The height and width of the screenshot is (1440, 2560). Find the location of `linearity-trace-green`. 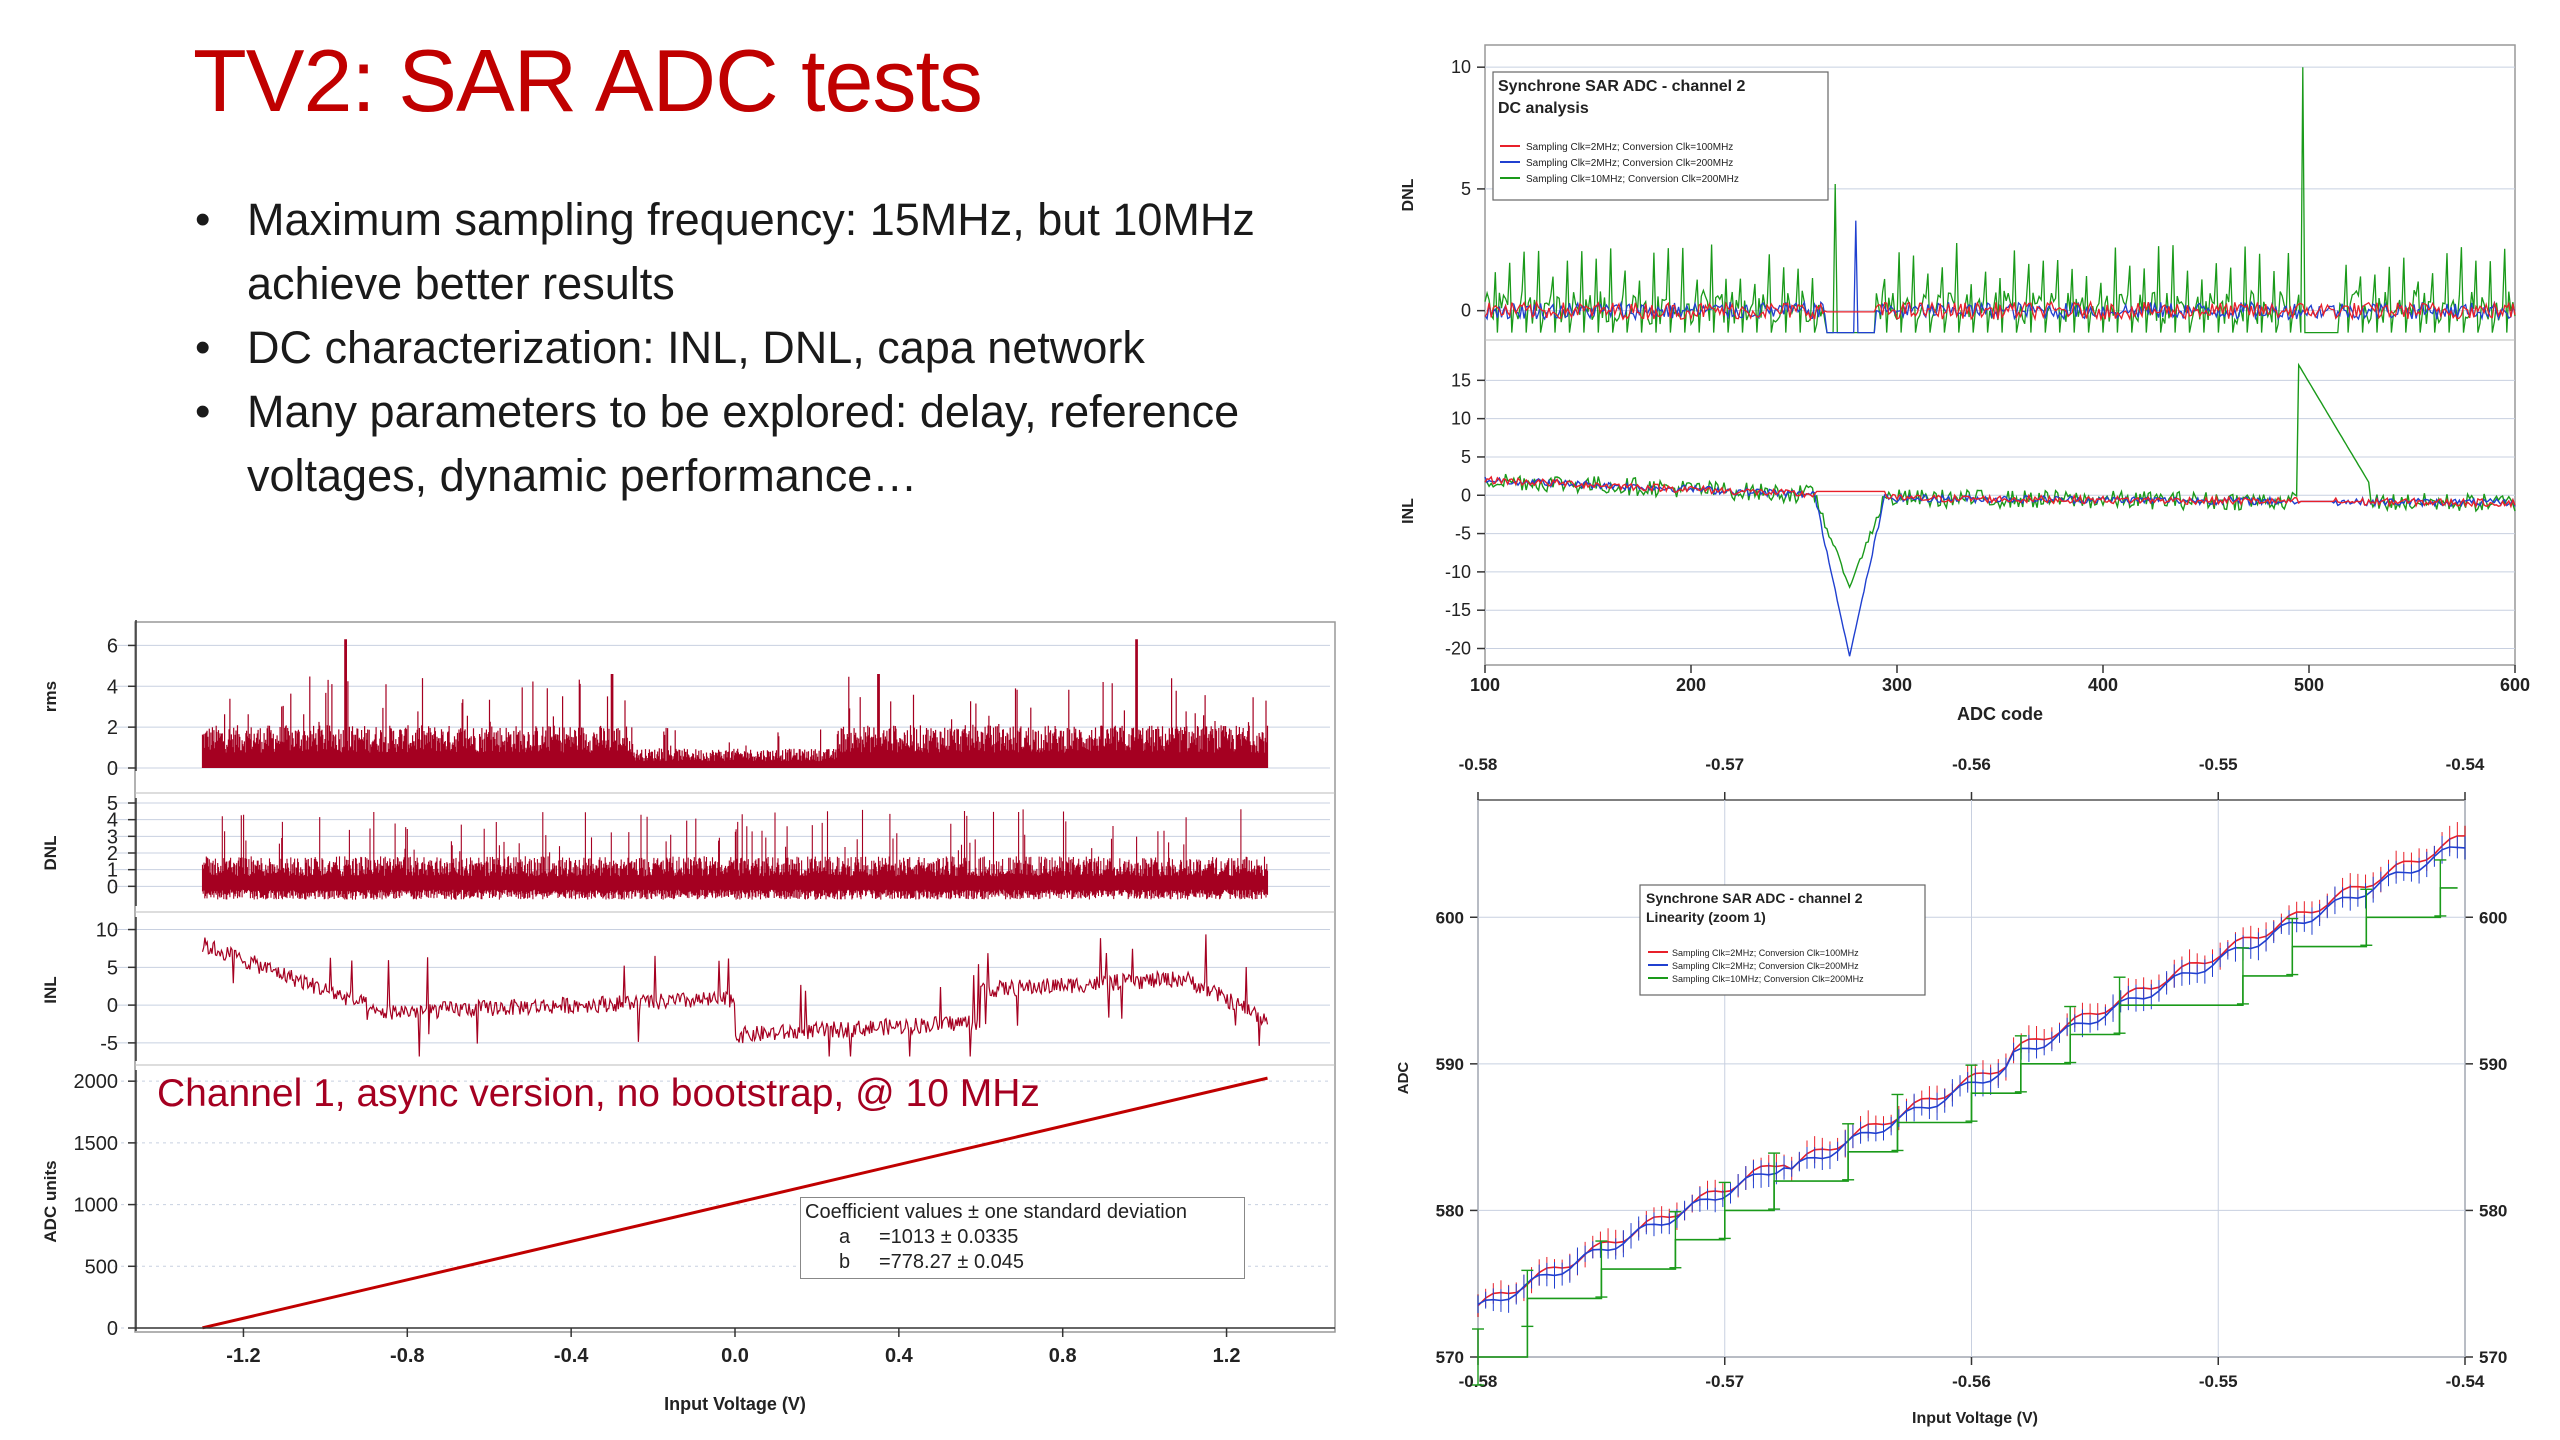

linearity-trace-green is located at coordinates (1968, 1122).